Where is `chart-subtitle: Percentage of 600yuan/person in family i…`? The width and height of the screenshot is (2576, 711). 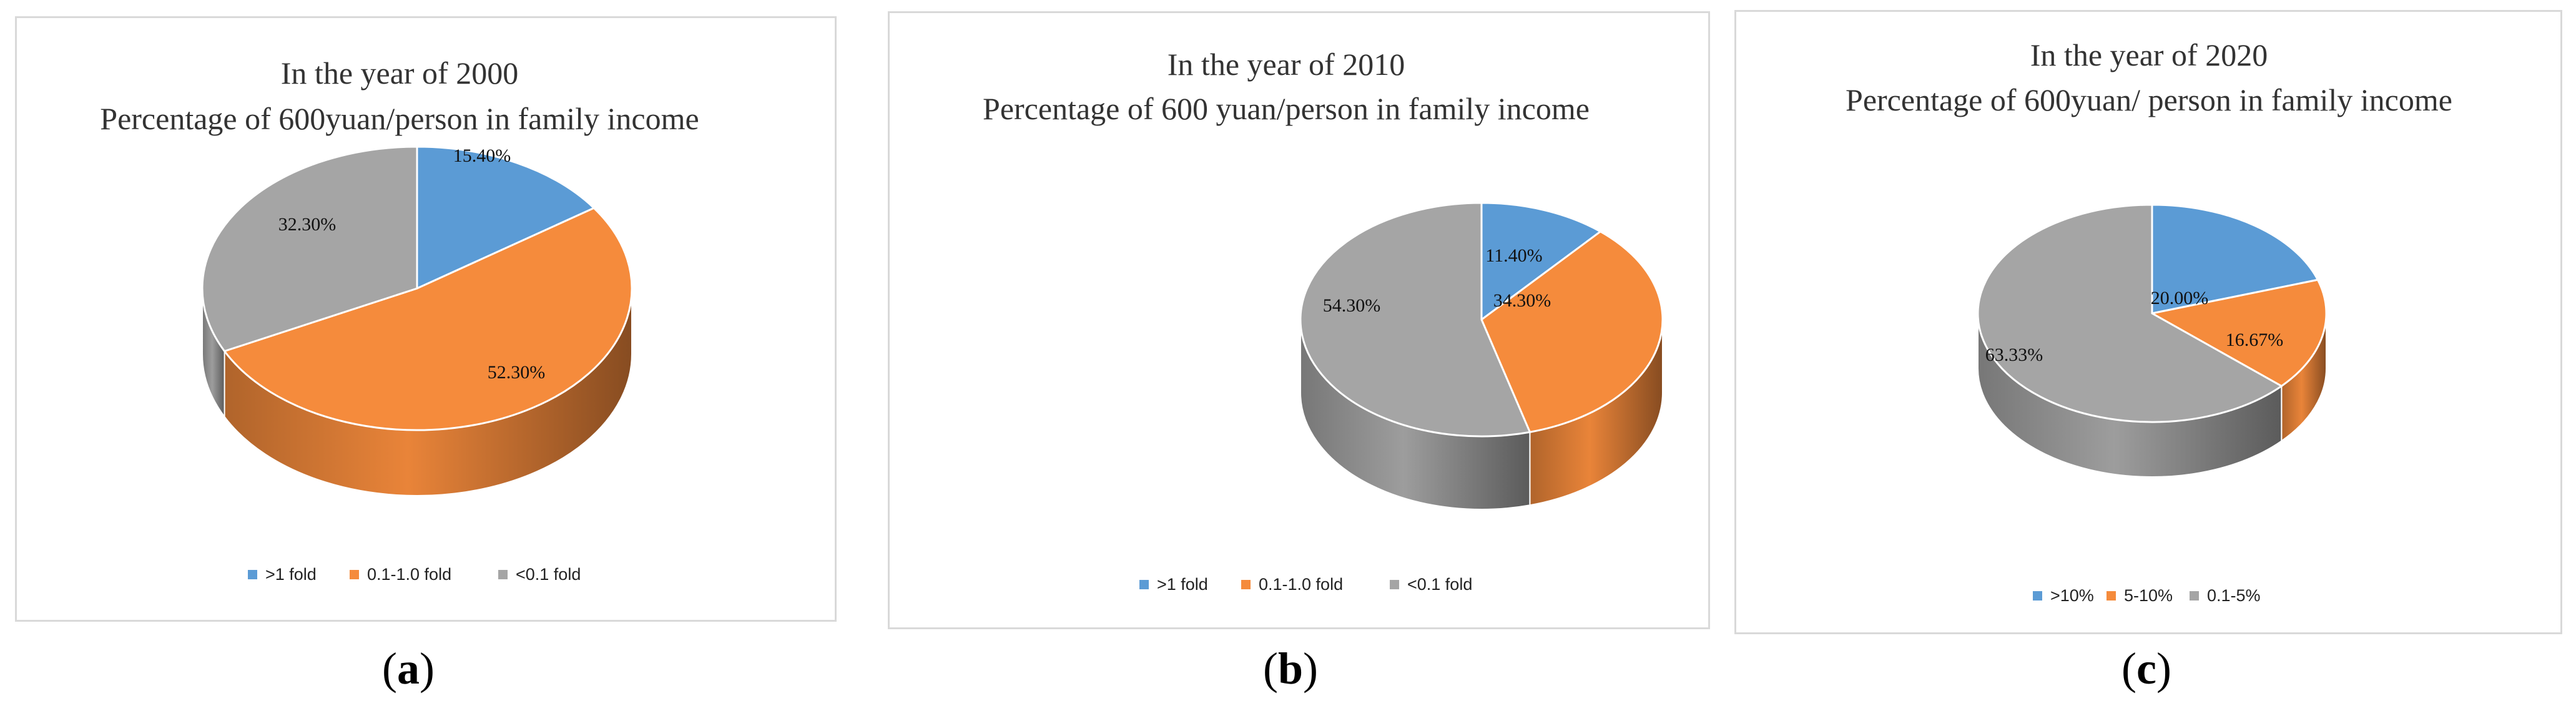
chart-subtitle: Percentage of 600yuan/person in family i… is located at coordinates (399, 118).